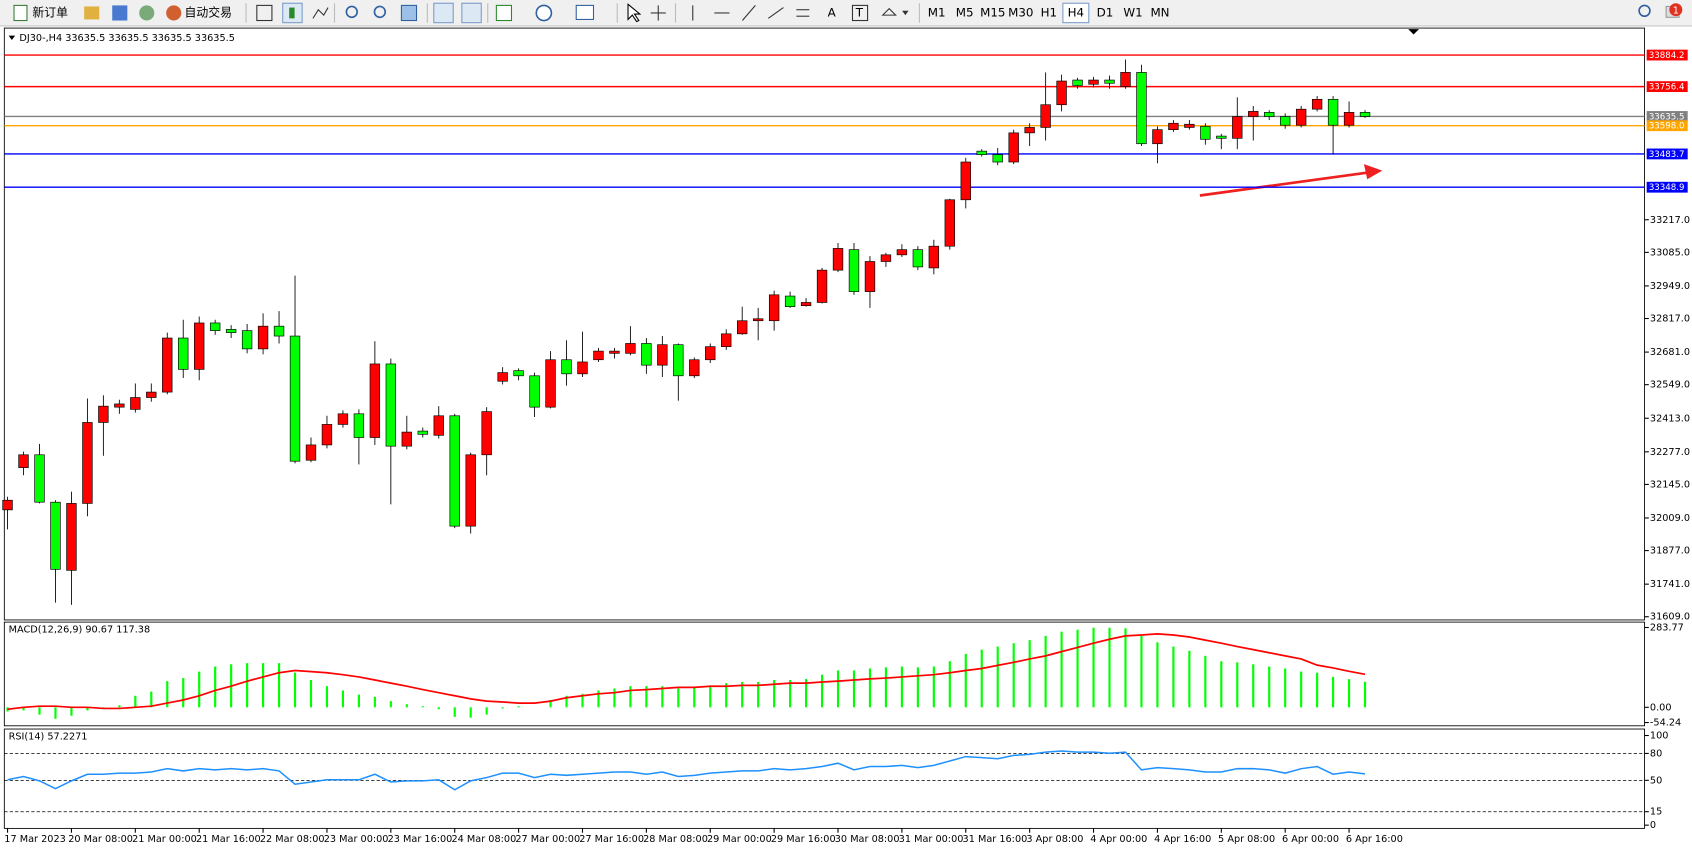 The height and width of the screenshot is (850, 1692). What do you see at coordinates (965, 12) in the screenshot?
I see `timeframe-button: M5` at bounding box center [965, 12].